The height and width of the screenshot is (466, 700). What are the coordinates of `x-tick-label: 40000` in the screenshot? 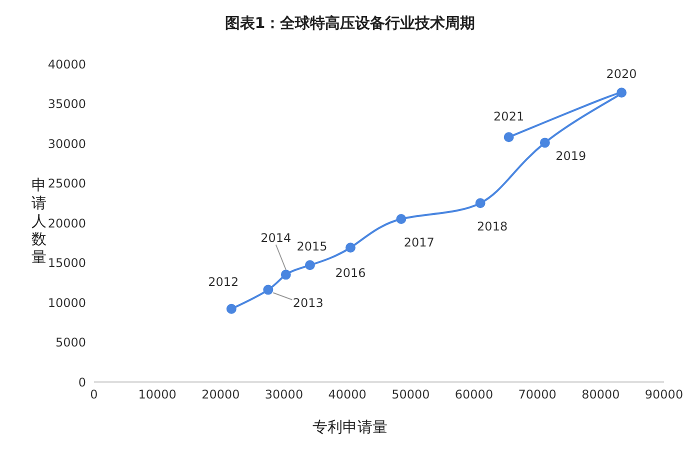 It's located at (347, 395).